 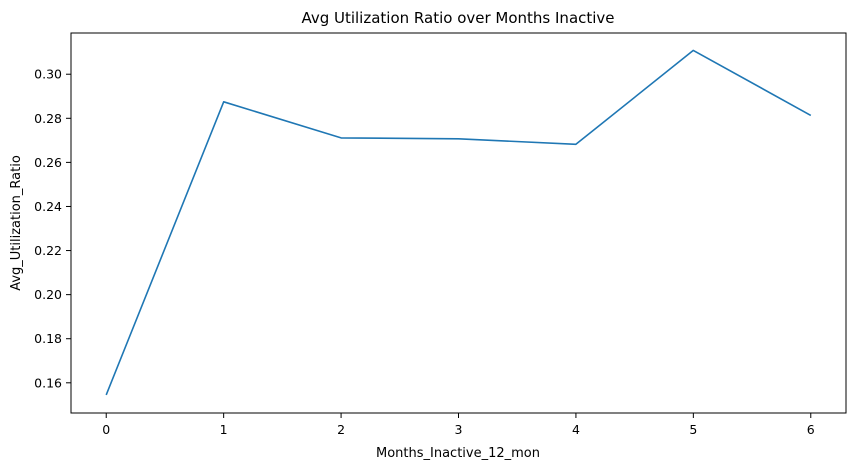 I want to click on y-tick-label: 0.28, so click(x=48, y=118).